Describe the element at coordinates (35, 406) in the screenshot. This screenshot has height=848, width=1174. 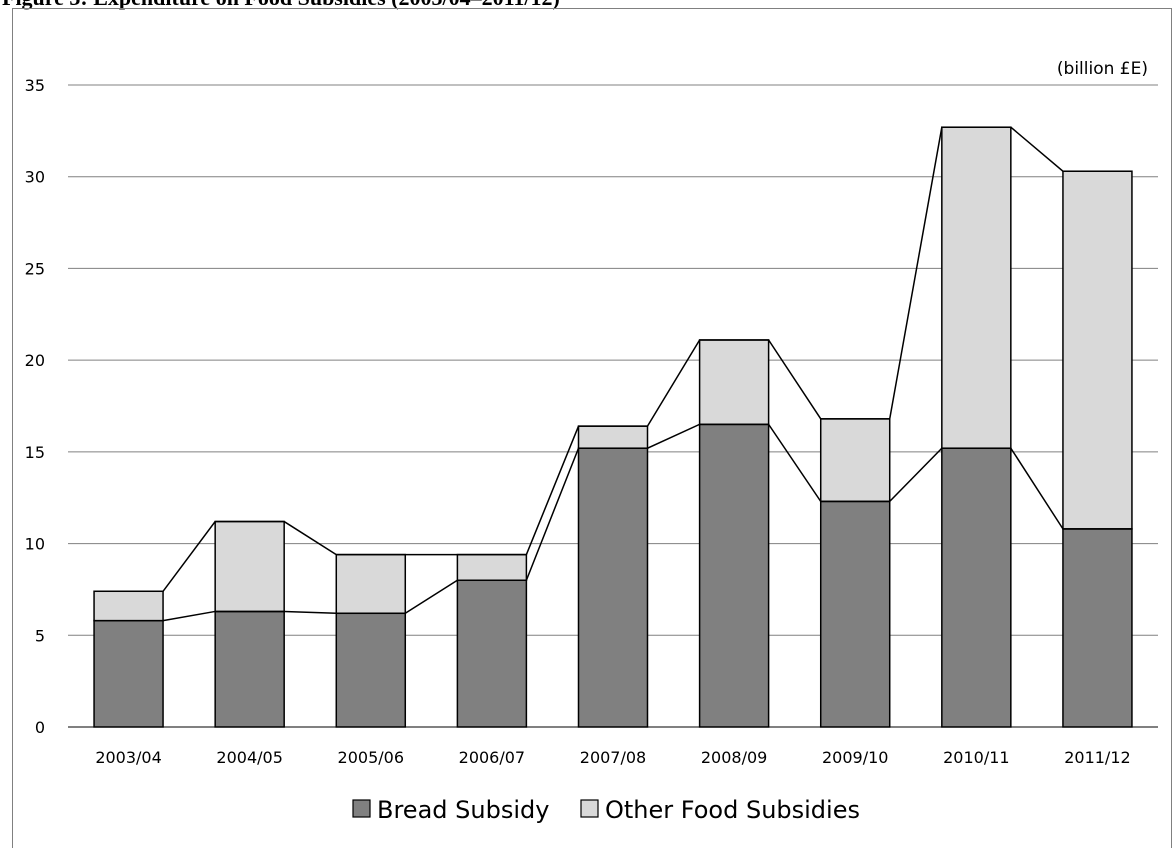
I see `y-axis-tick-labels: 0 5 10 15 20 25 30 35` at that location.